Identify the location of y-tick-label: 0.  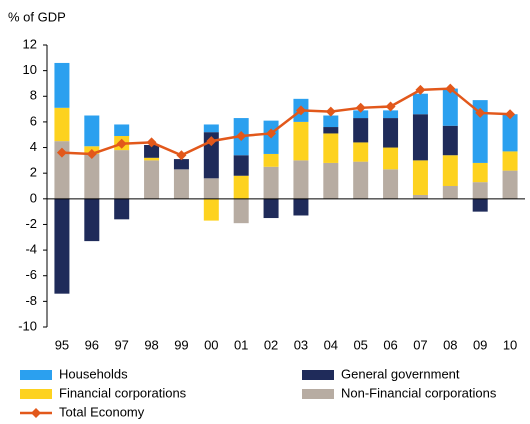
(33, 197).